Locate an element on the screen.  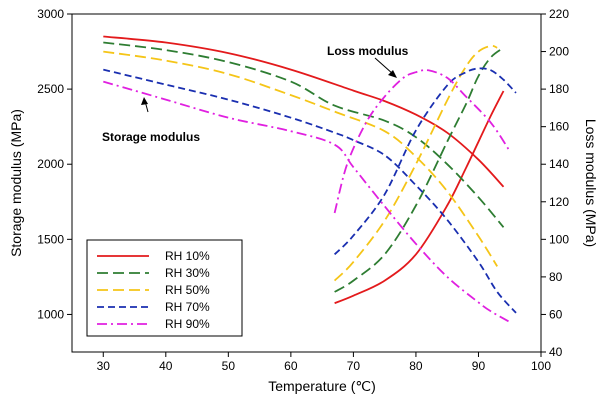
y2-tick-label: 200 is located at coordinates (559, 52).